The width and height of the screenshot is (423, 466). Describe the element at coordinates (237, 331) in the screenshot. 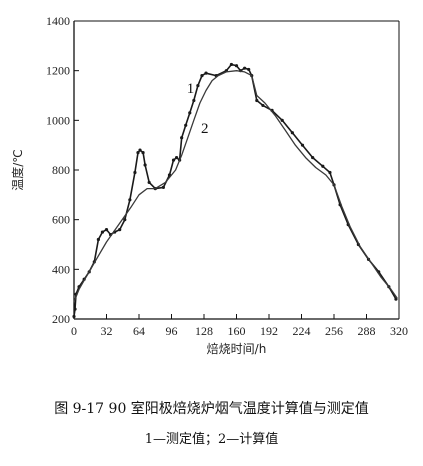

I see `x-tick-label: 160` at that location.